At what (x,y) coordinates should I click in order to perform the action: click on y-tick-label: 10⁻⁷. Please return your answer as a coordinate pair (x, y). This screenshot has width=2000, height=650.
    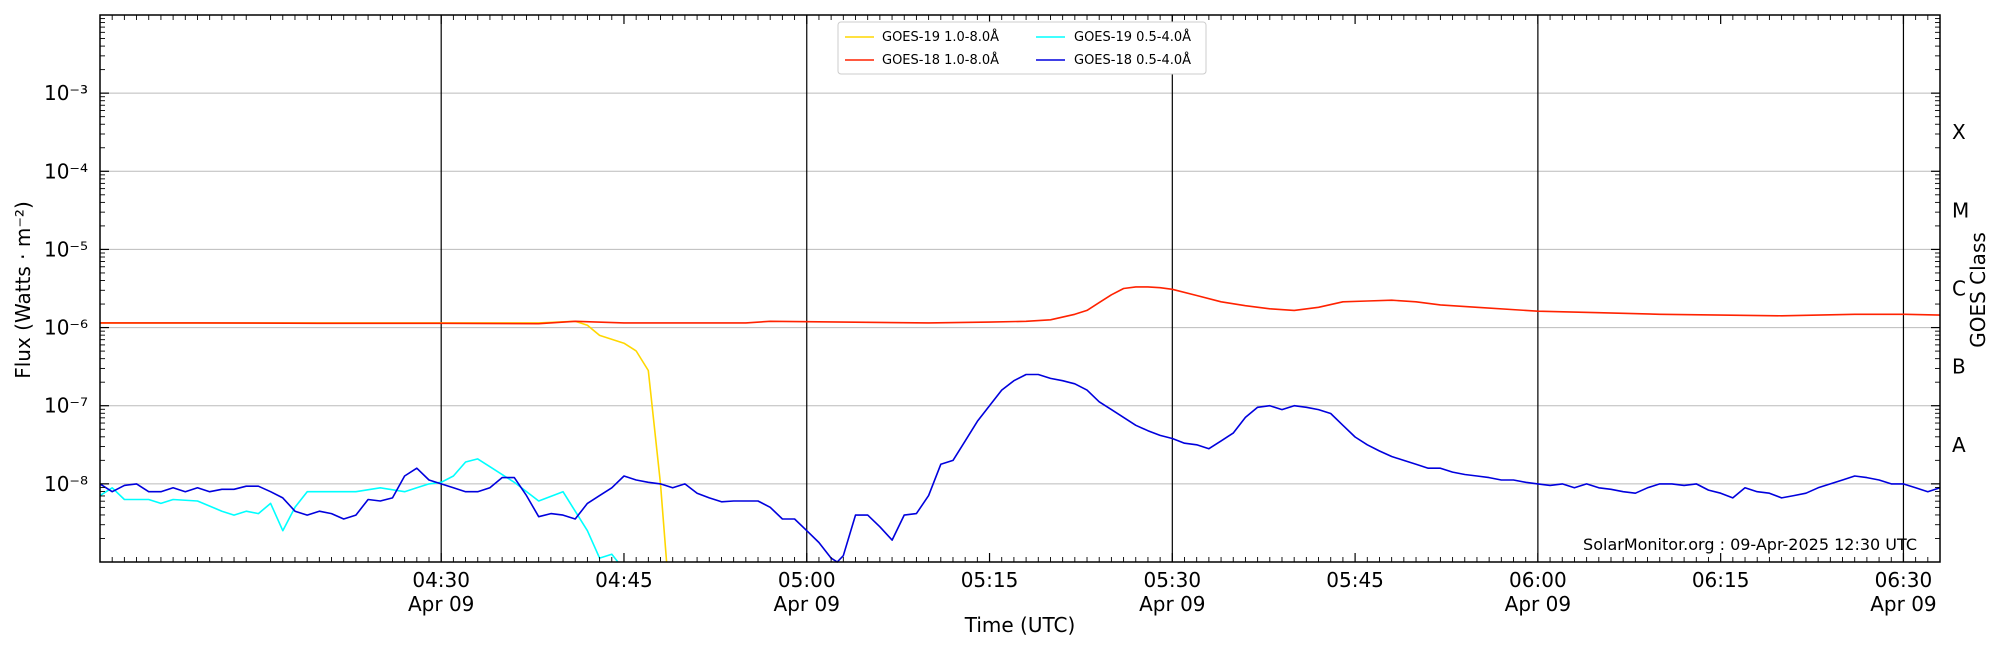
    Looking at the image, I should click on (66, 406).